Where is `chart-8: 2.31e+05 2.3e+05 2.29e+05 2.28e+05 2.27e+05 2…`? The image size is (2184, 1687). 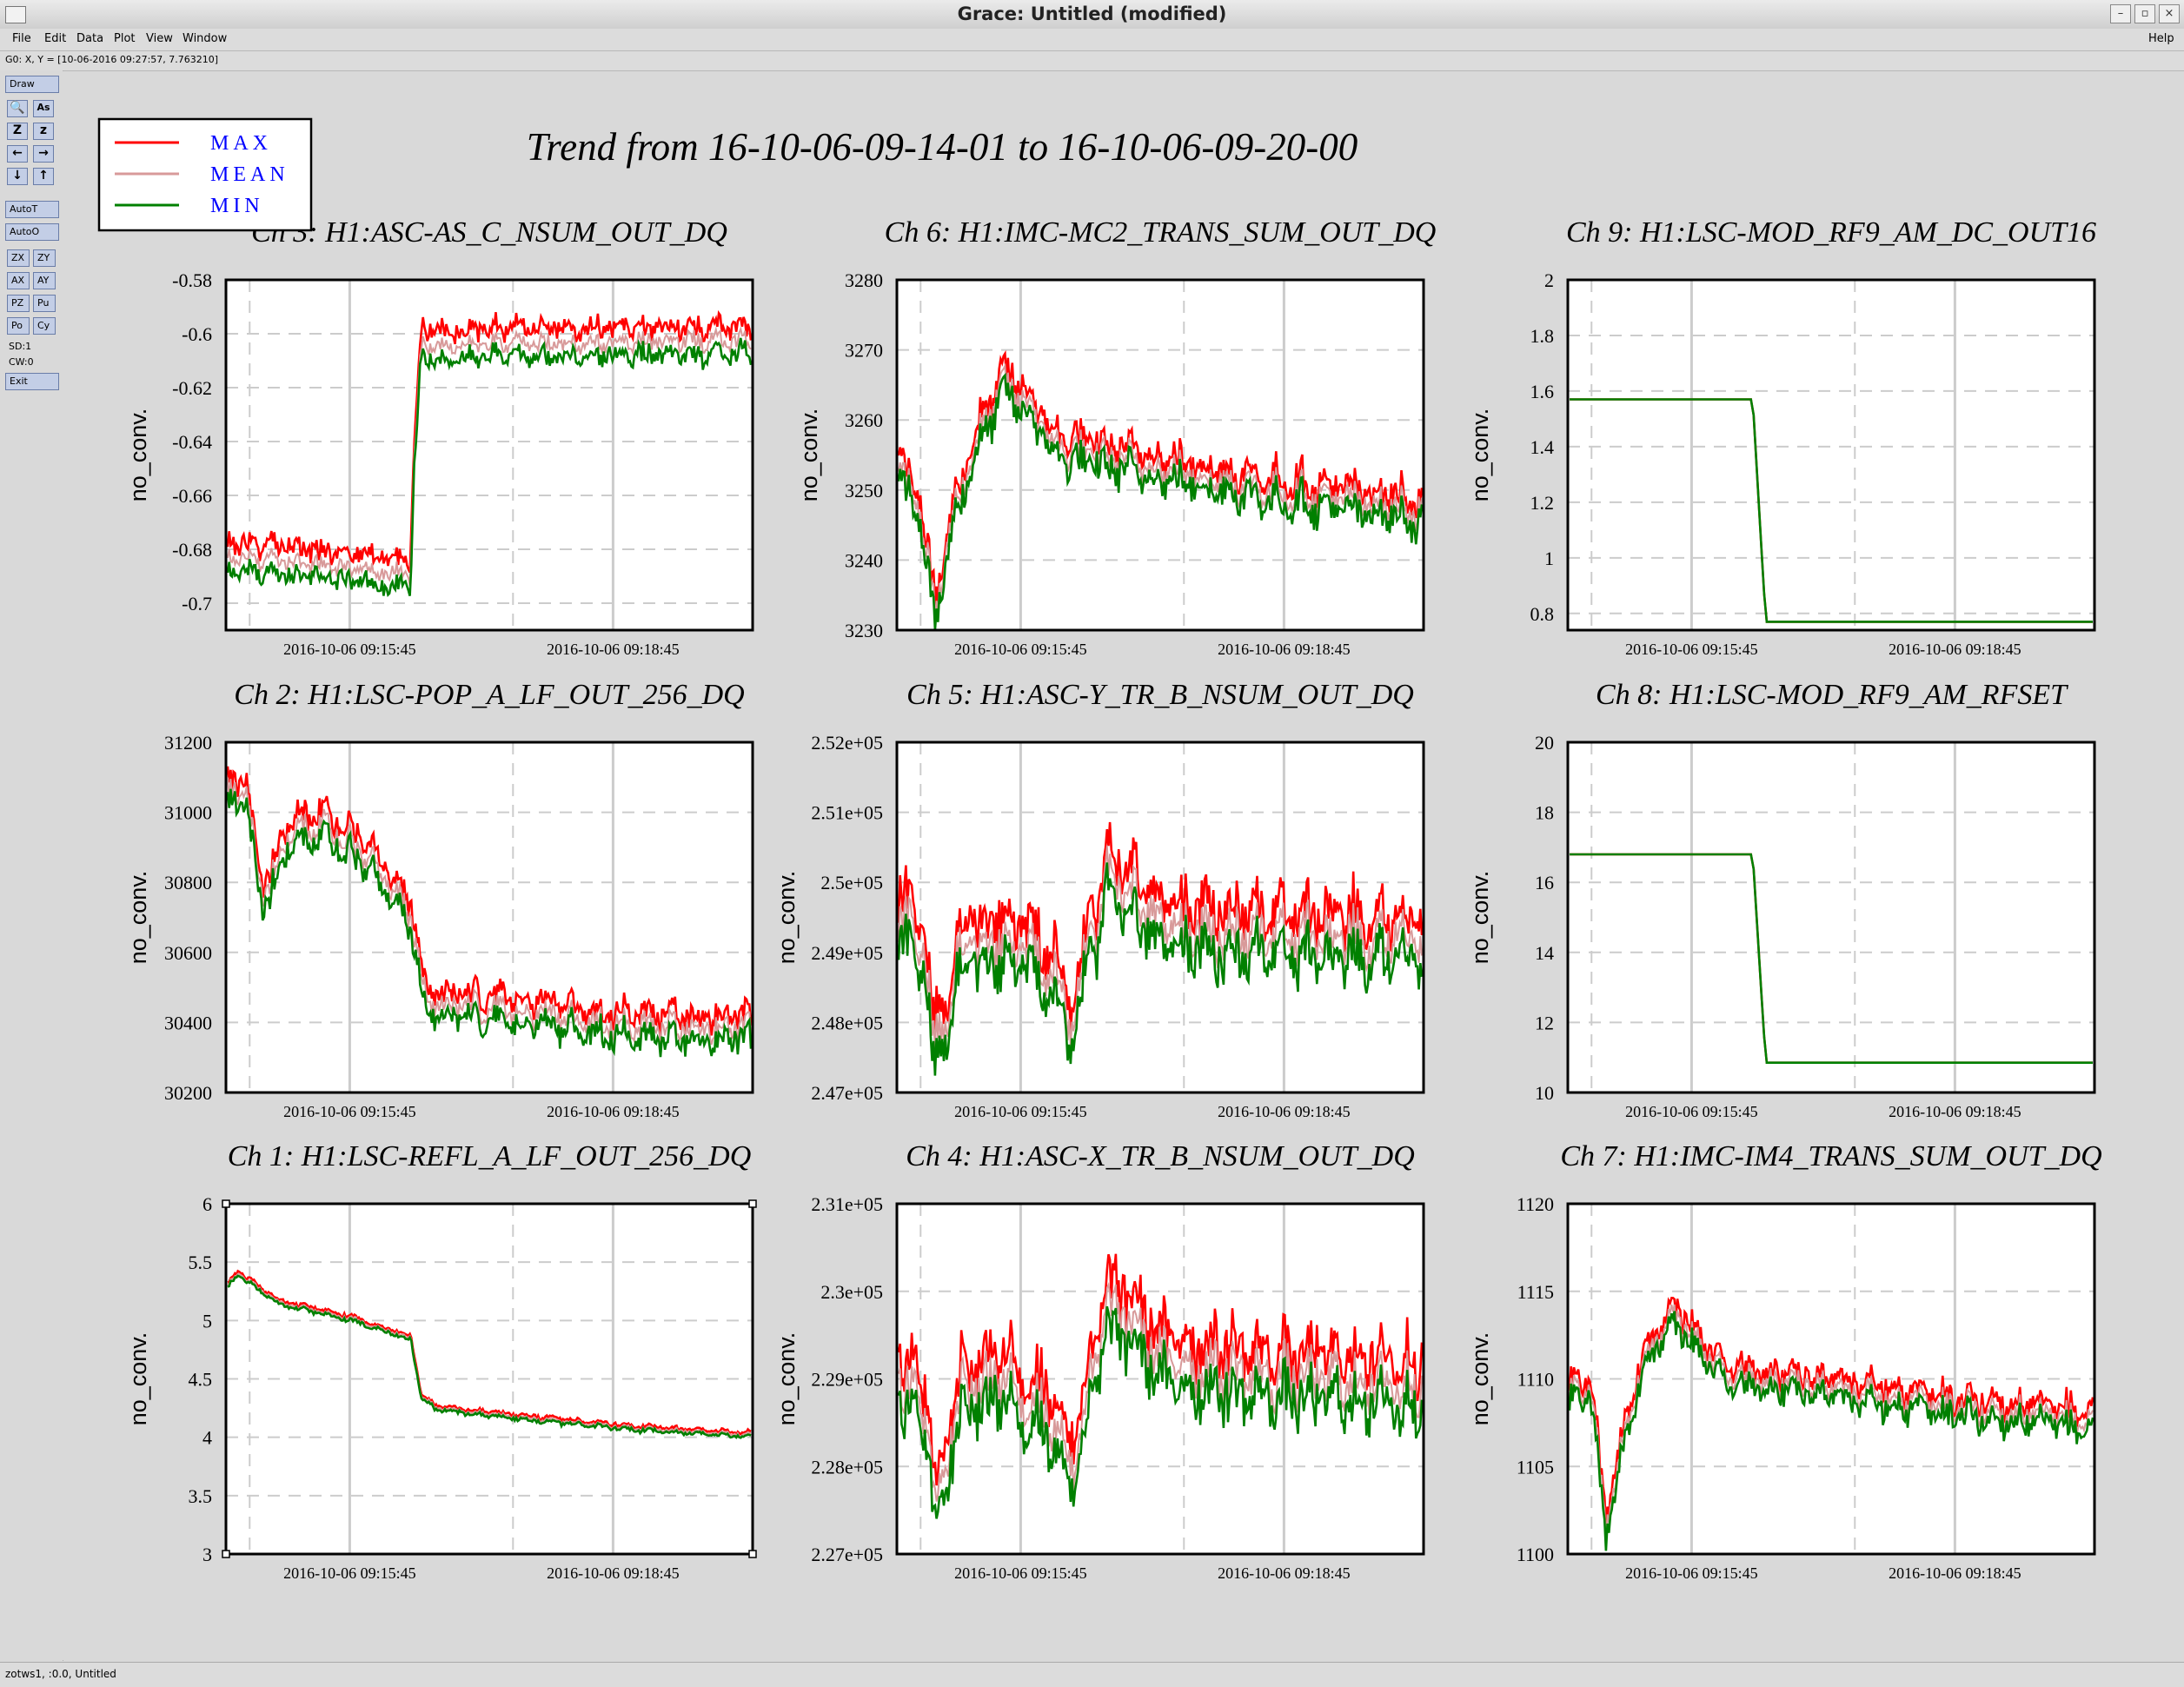 chart-8: 2.31e+05 2.3e+05 2.29e+05 2.28e+05 2.27e+05 2… is located at coordinates (1099, 1361).